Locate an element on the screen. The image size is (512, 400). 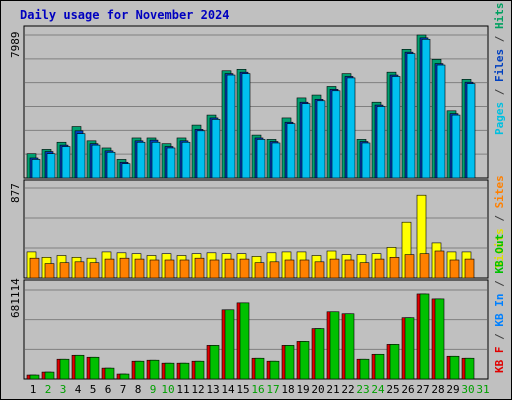
x-tick-day-18: 18 is located at coordinates (287, 389).